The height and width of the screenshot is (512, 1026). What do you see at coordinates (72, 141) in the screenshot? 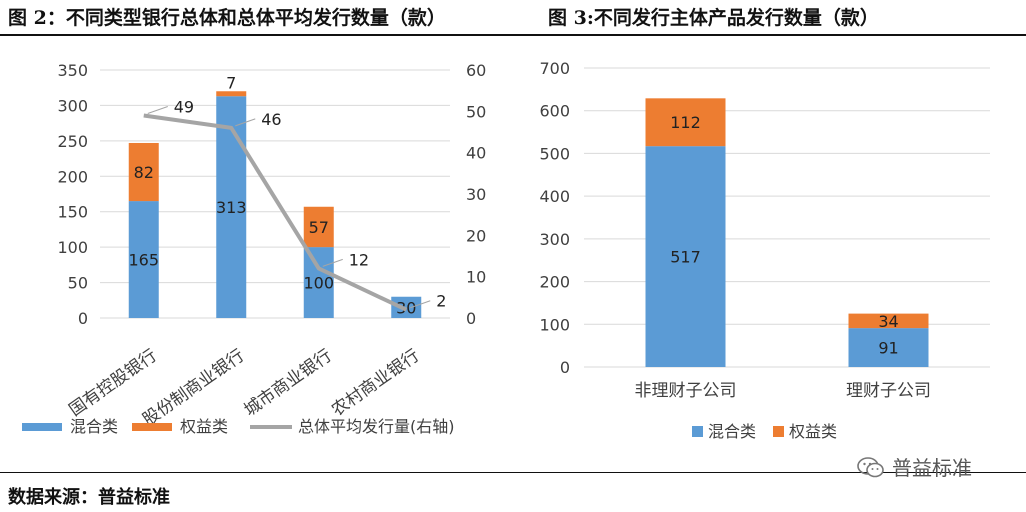
I see `y-tick-label: 250` at bounding box center [72, 141].